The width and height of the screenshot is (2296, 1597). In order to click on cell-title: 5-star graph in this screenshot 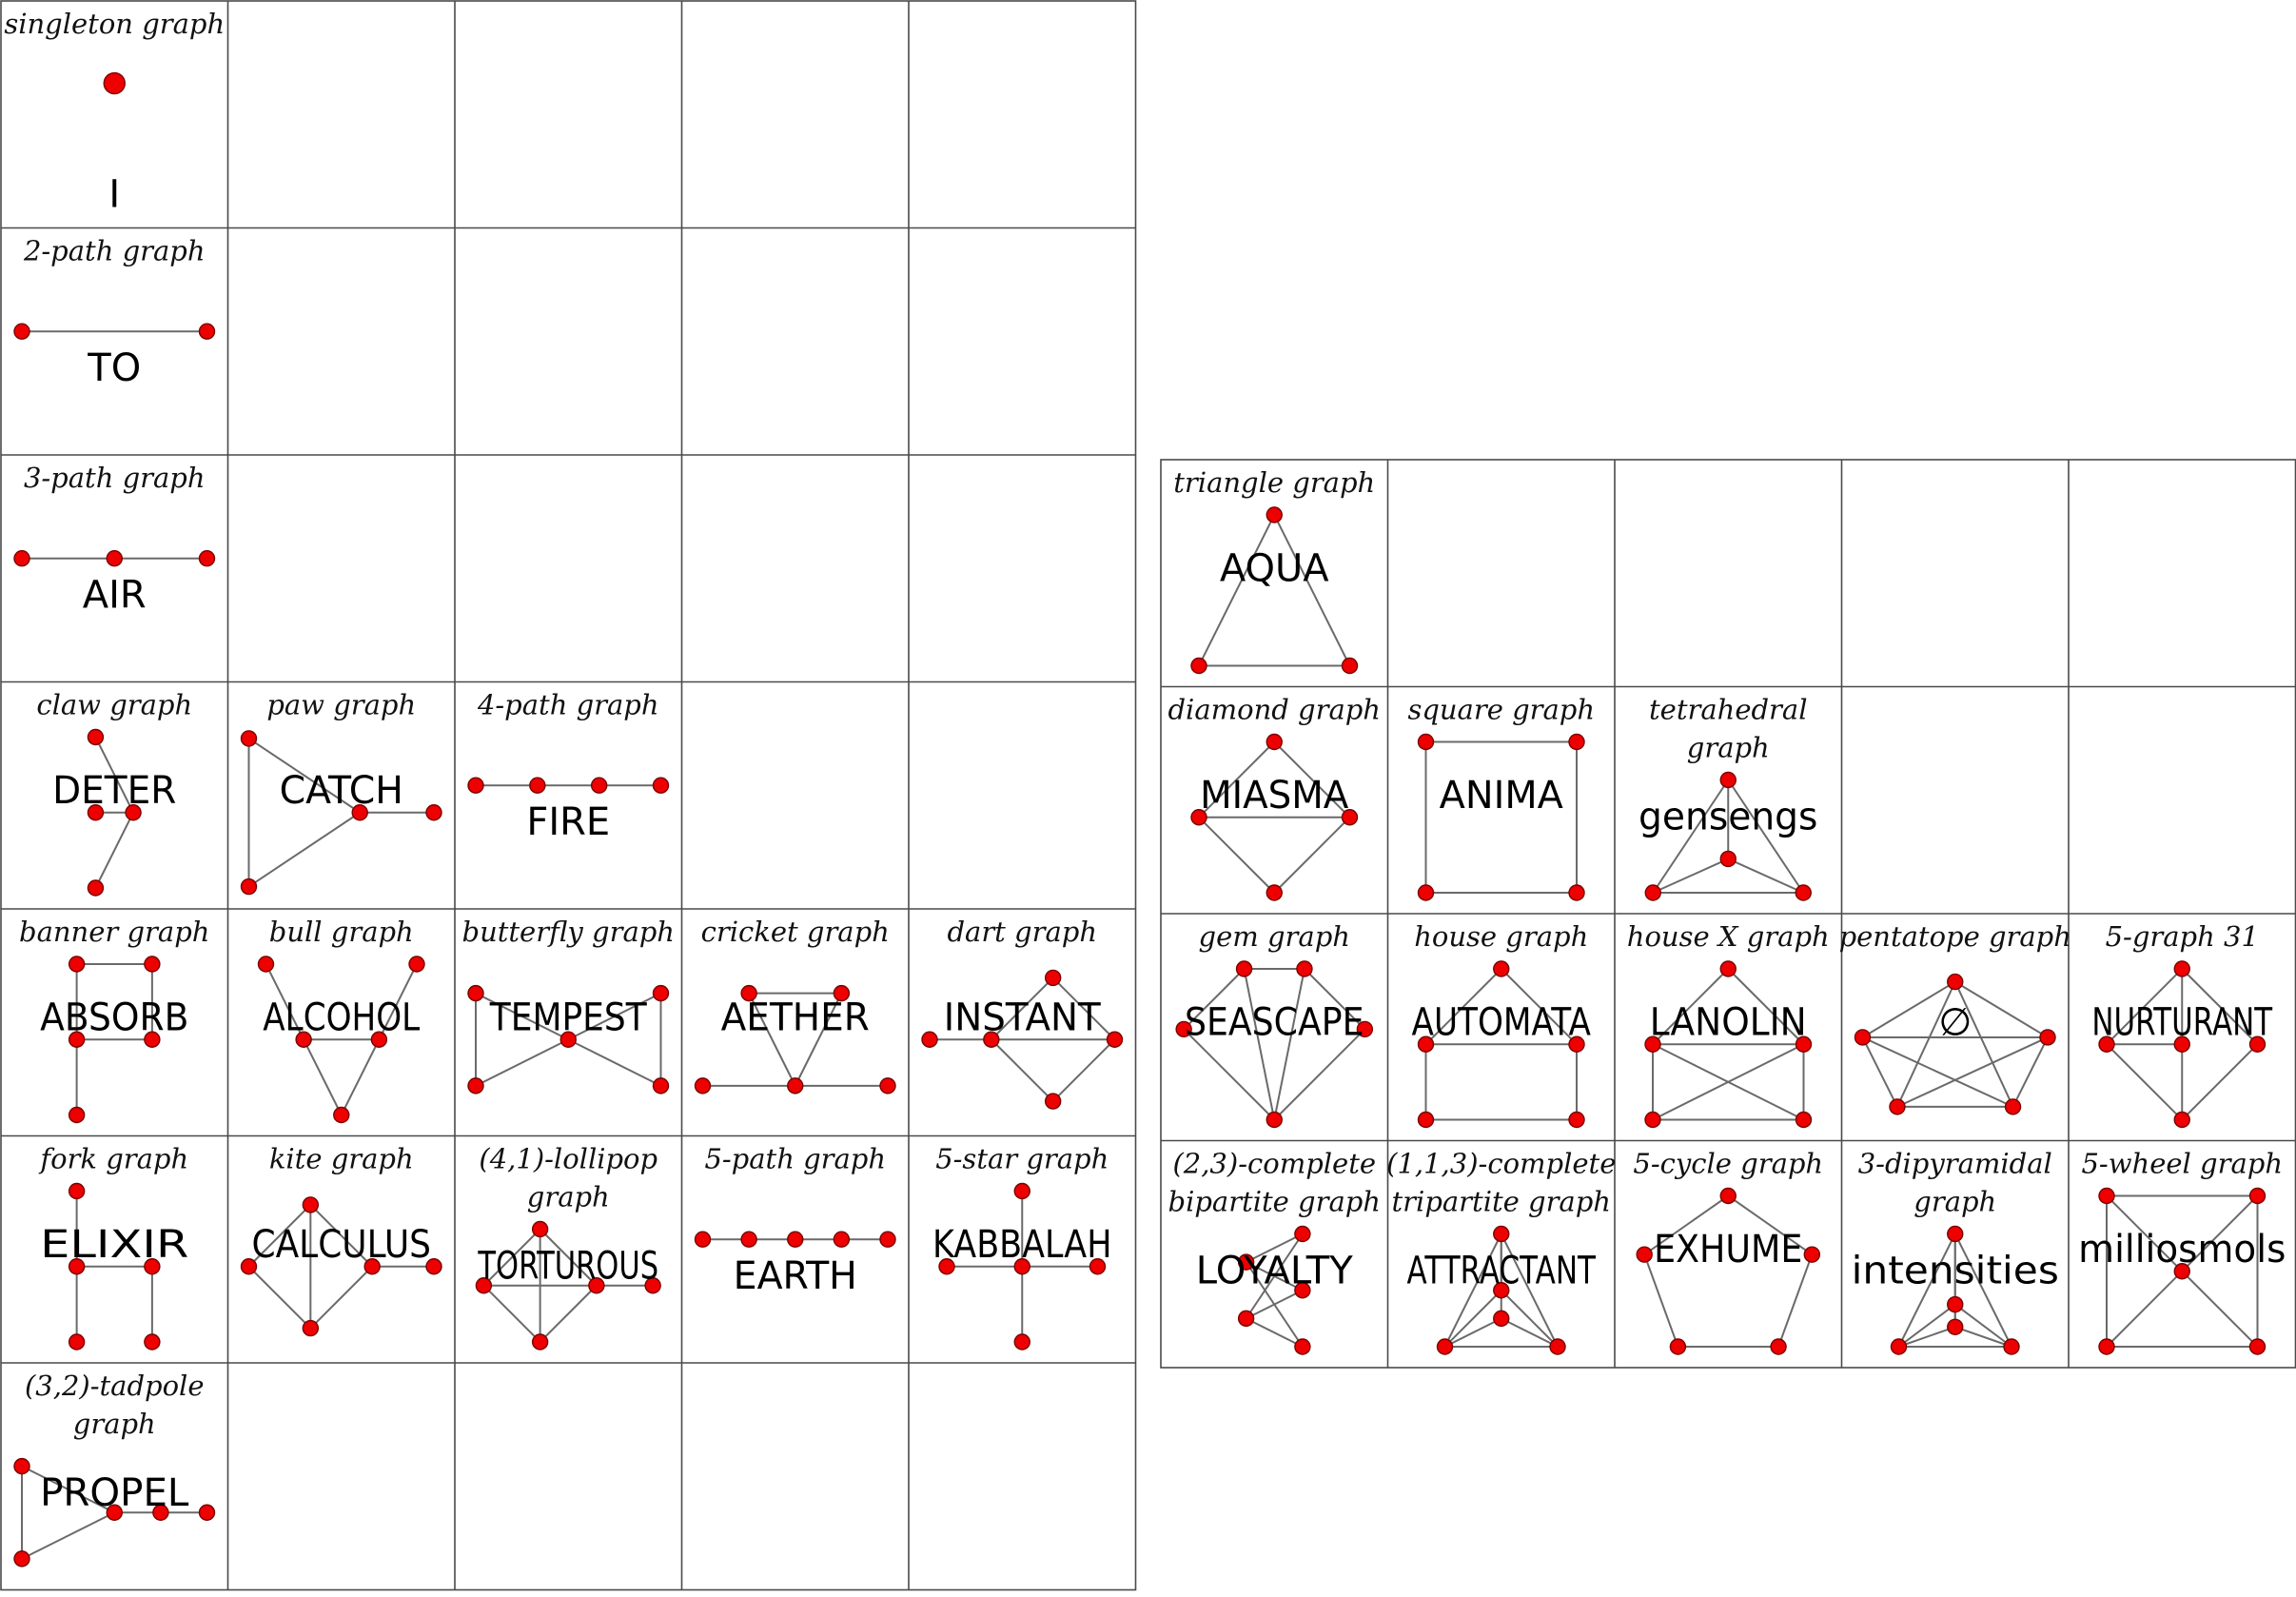, I will do `click(1022, 1159)`.